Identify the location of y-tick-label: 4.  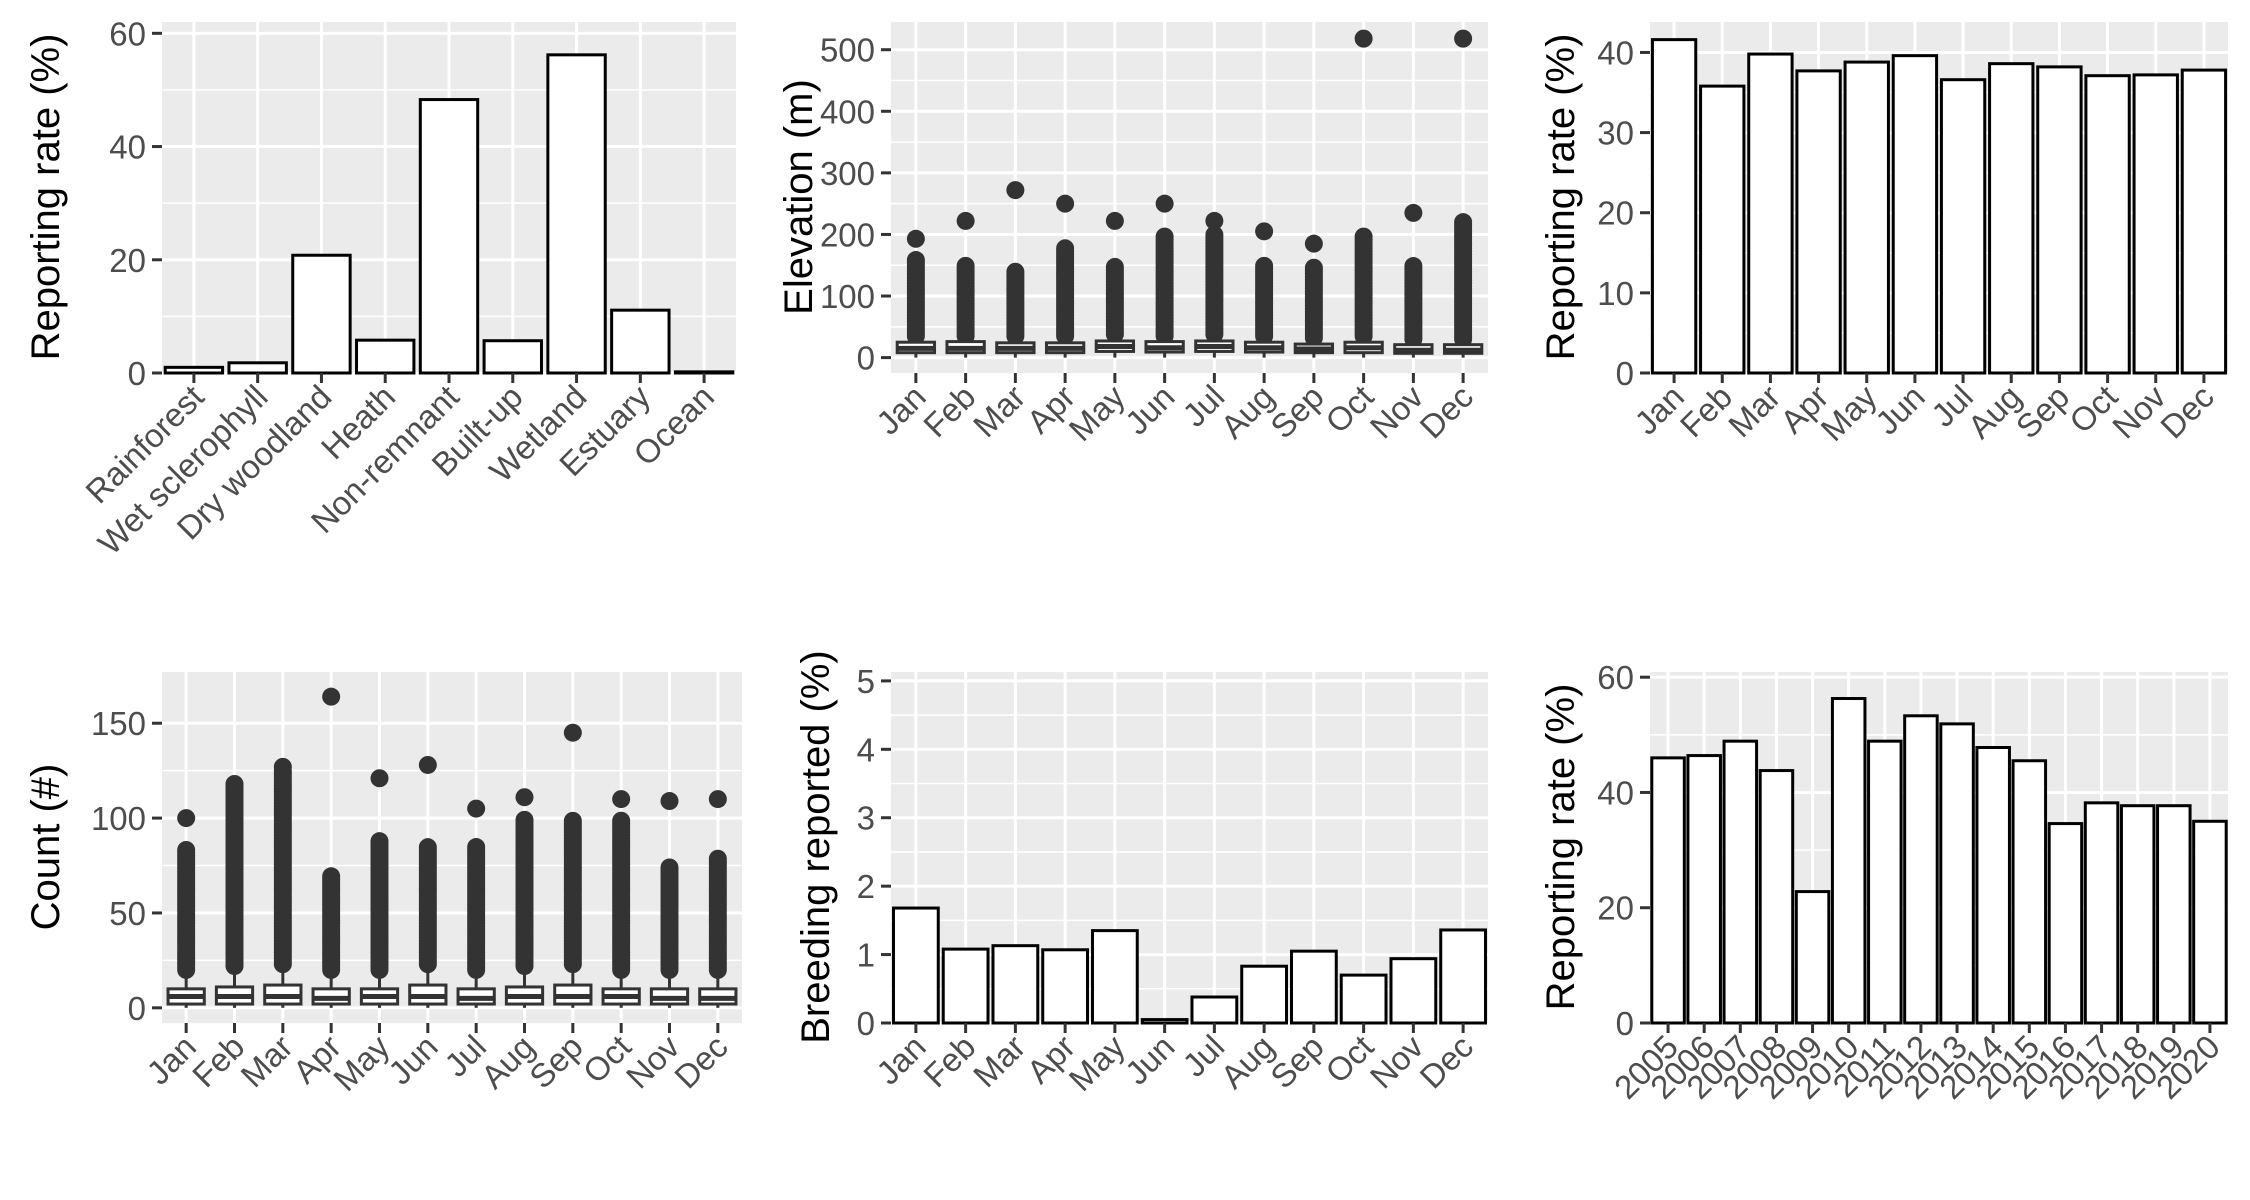
(866, 749).